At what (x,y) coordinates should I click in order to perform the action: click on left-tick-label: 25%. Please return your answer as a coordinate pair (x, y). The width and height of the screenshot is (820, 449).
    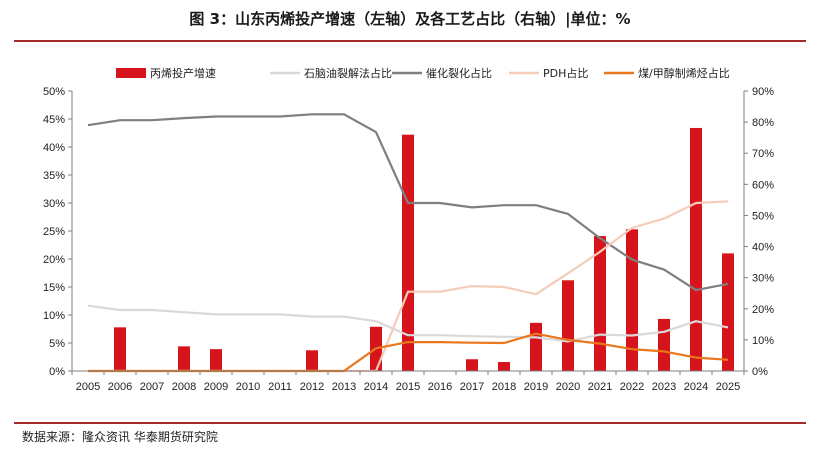
    Looking at the image, I should click on (54, 232).